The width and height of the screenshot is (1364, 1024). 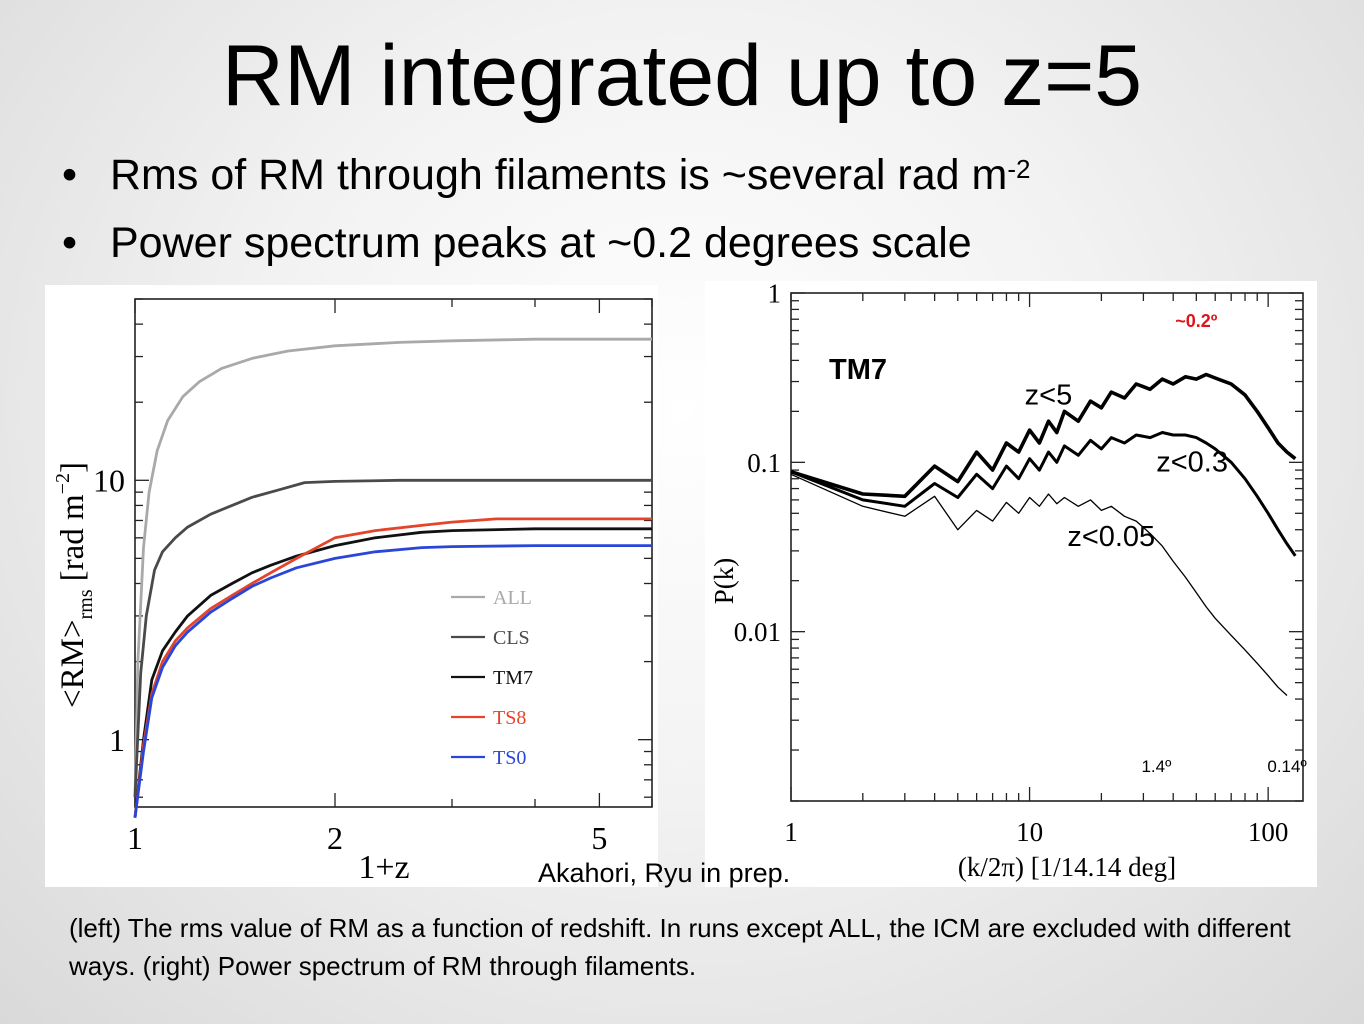 What do you see at coordinates (664, 873) in the screenshot?
I see `credit-text: Akahori, Ryu in prep.` at bounding box center [664, 873].